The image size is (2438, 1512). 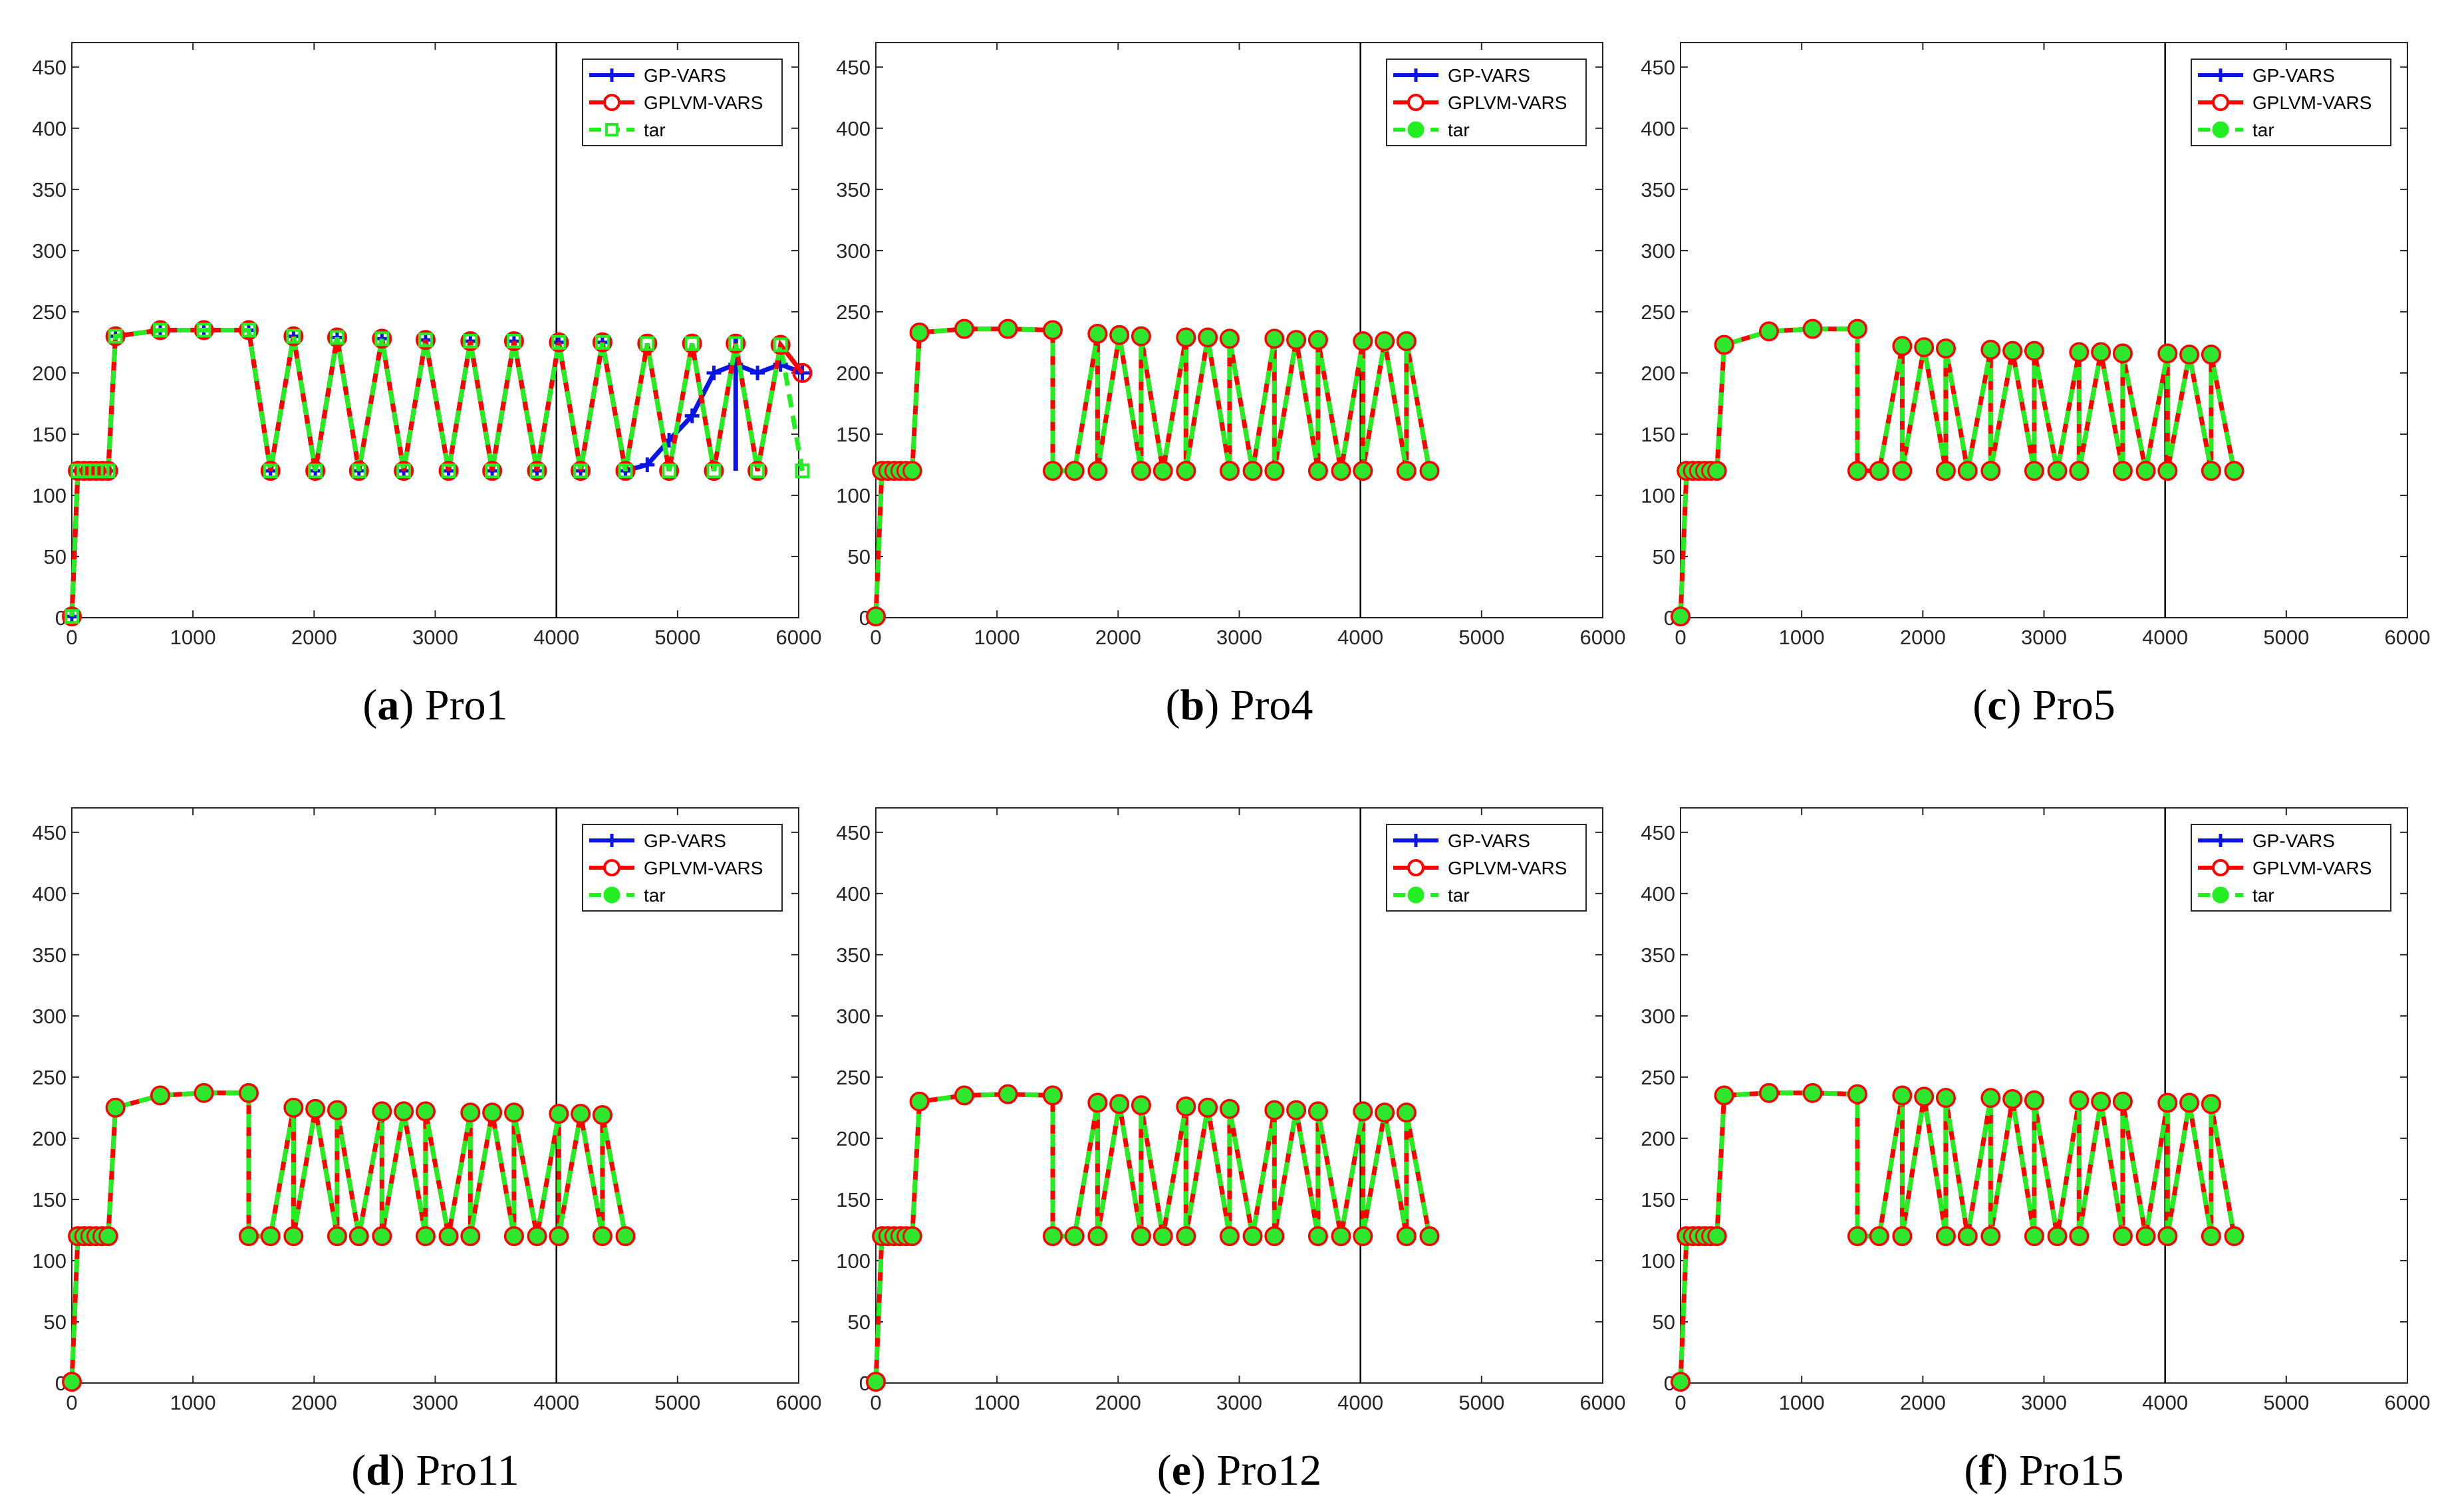 I want to click on y-tick-label: 200, so click(x=1658, y=1138).